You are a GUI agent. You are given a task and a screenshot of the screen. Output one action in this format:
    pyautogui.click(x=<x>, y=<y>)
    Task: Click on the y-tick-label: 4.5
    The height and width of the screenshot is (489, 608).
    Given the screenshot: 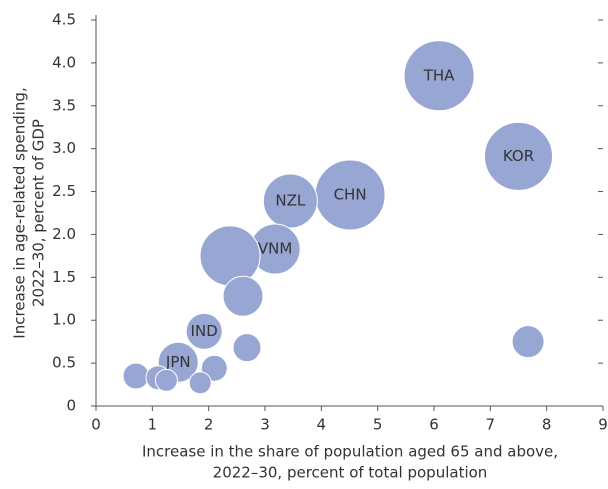 What is the action you would take?
    pyautogui.click(x=64, y=20)
    